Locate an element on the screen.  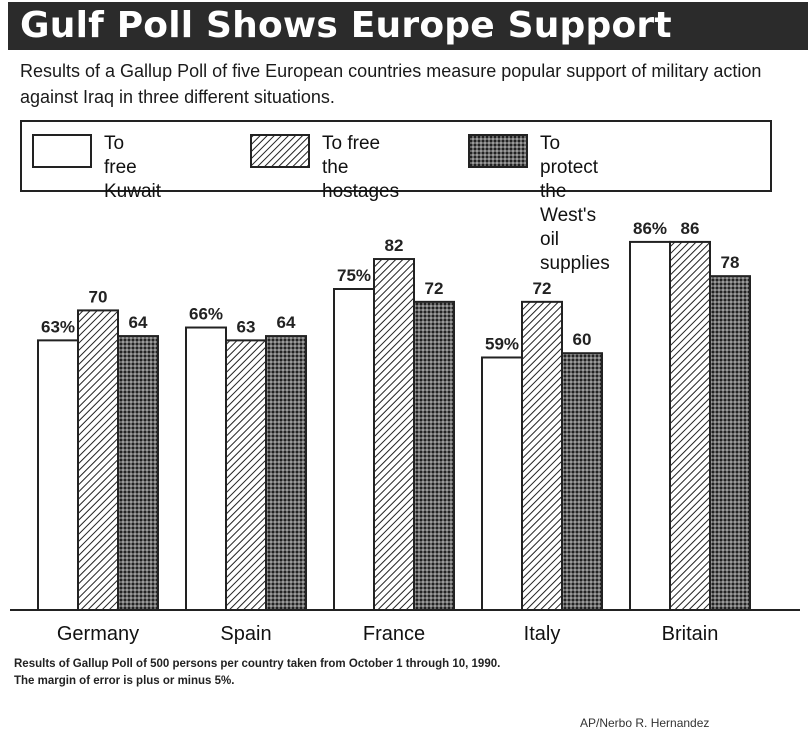
bar-france-kuwait is located at coordinates (354, 449).